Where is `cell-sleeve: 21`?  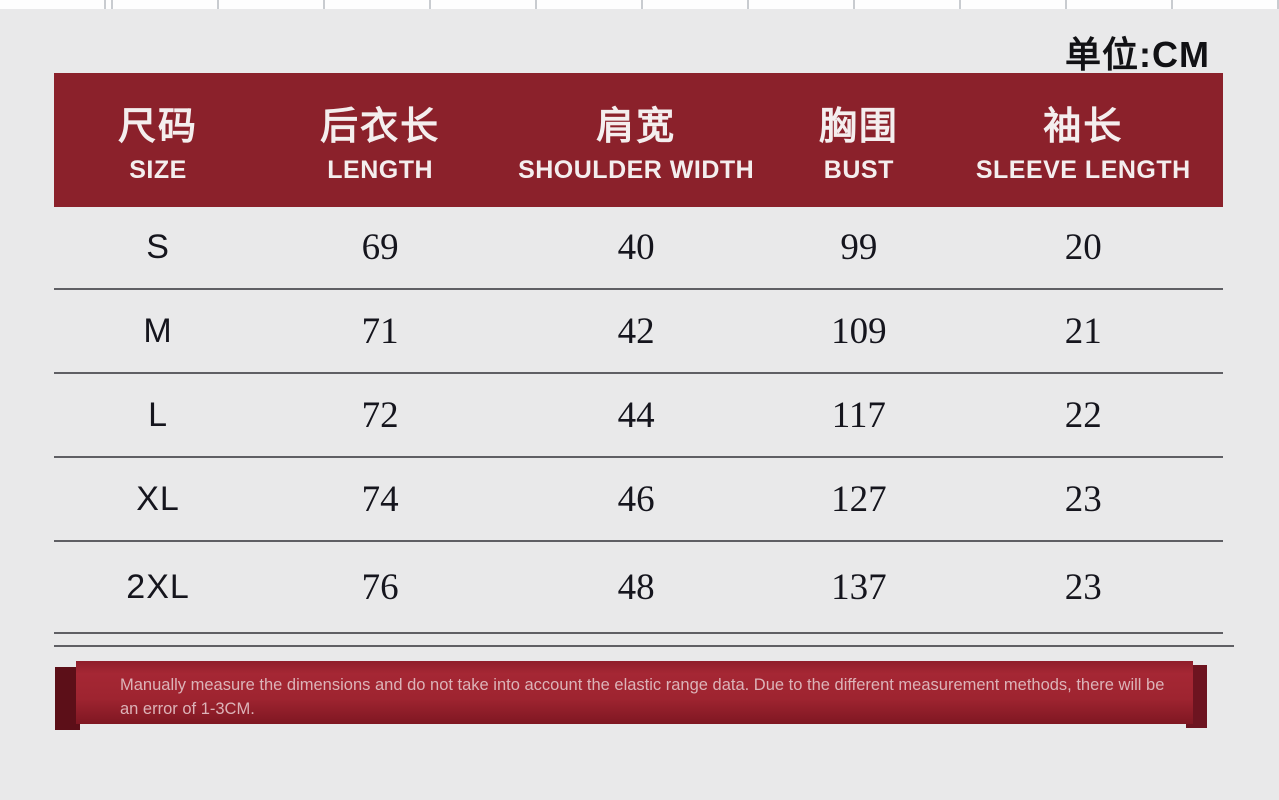
cell-sleeve: 21 is located at coordinates (1083, 331).